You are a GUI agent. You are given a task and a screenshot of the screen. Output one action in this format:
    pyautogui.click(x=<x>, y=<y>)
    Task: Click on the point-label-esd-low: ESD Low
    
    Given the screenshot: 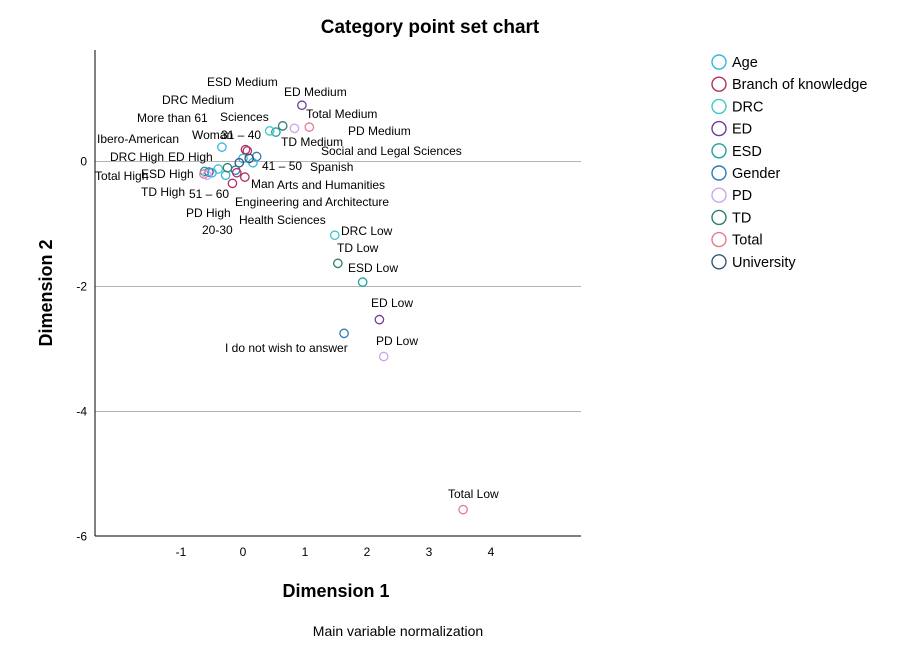 What is the action you would take?
    pyautogui.click(x=373, y=268)
    